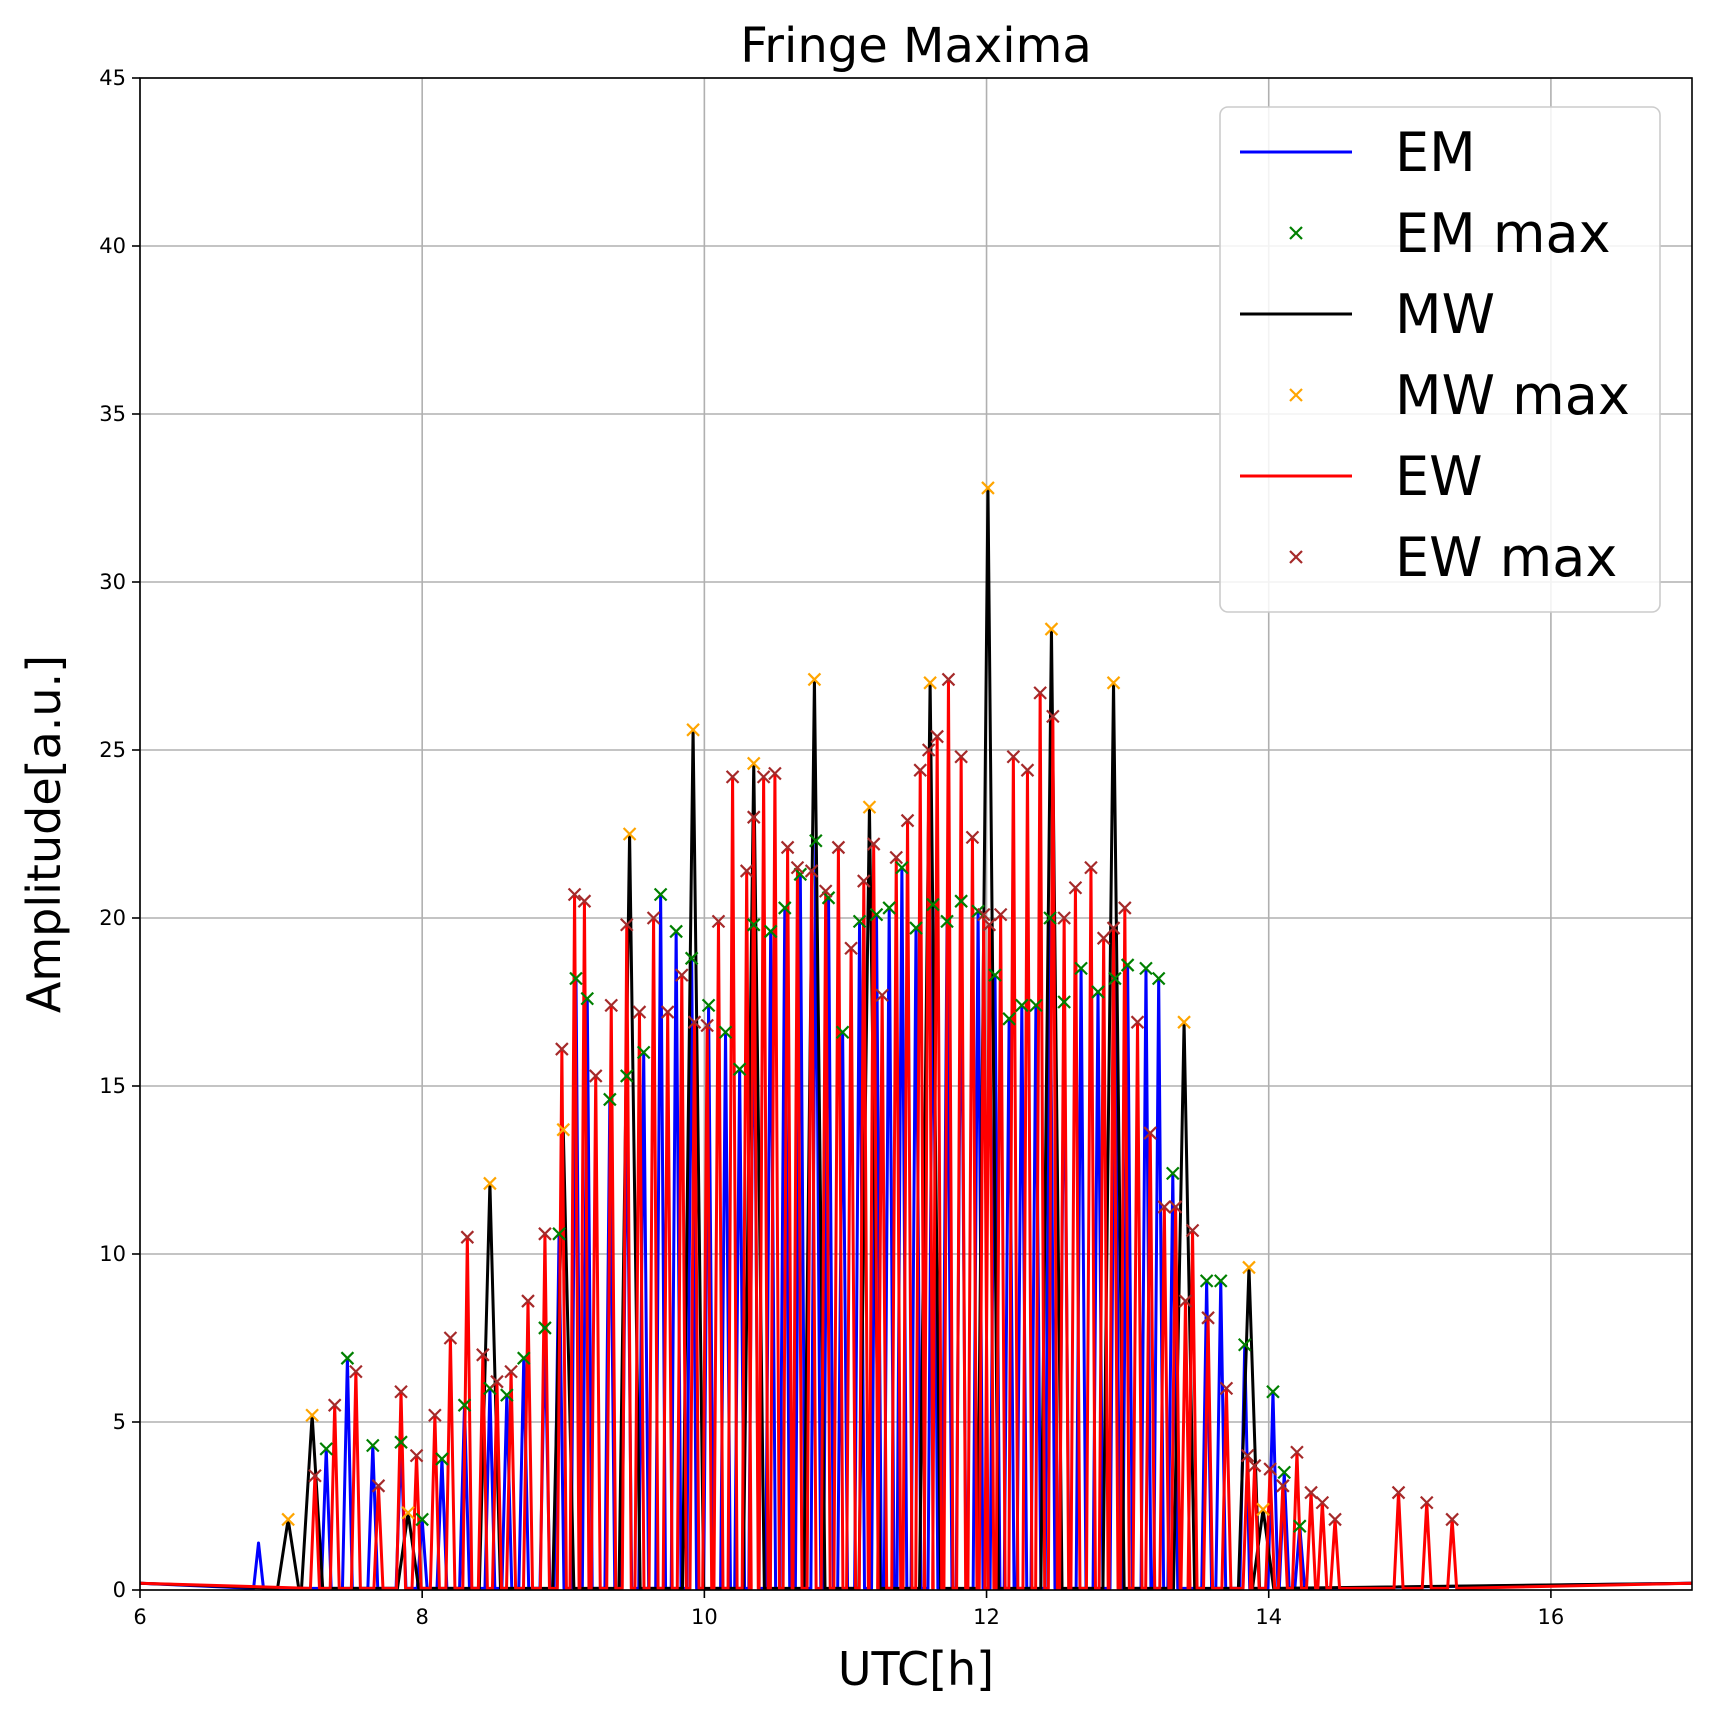 This screenshot has height=1721, width=1710. What do you see at coordinates (119, 1590) in the screenshot?
I see `y-tick-label: 0` at bounding box center [119, 1590].